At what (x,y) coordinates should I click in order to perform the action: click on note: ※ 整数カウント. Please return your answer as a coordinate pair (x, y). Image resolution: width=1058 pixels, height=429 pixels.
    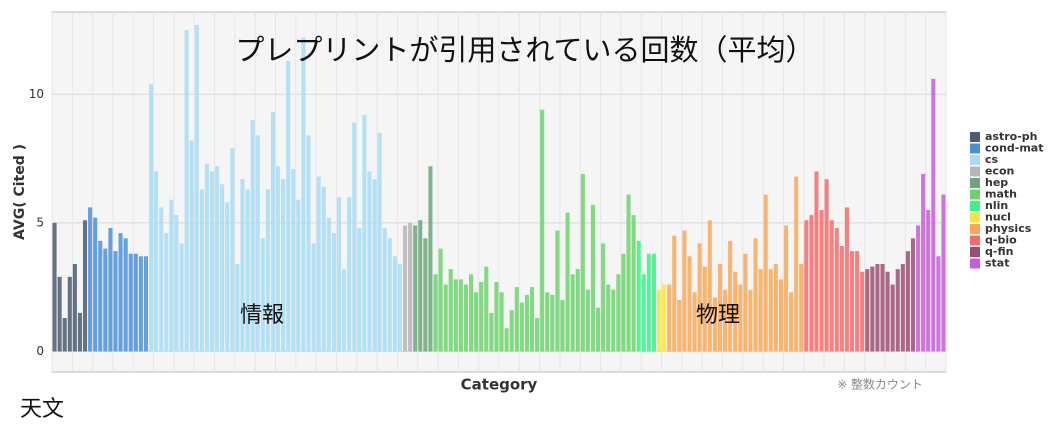
    Looking at the image, I should click on (880, 384).